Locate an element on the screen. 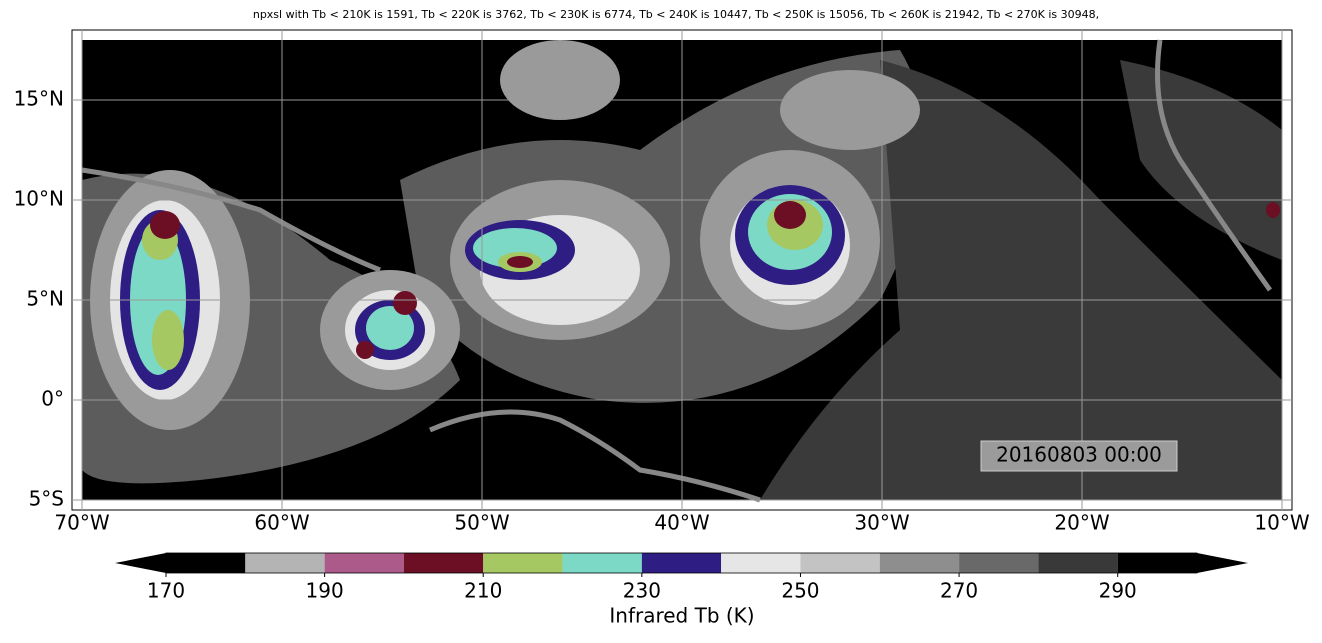 Image resolution: width=1322 pixels, height=643 pixels. colorbar-outline is located at coordinates (681, 563).